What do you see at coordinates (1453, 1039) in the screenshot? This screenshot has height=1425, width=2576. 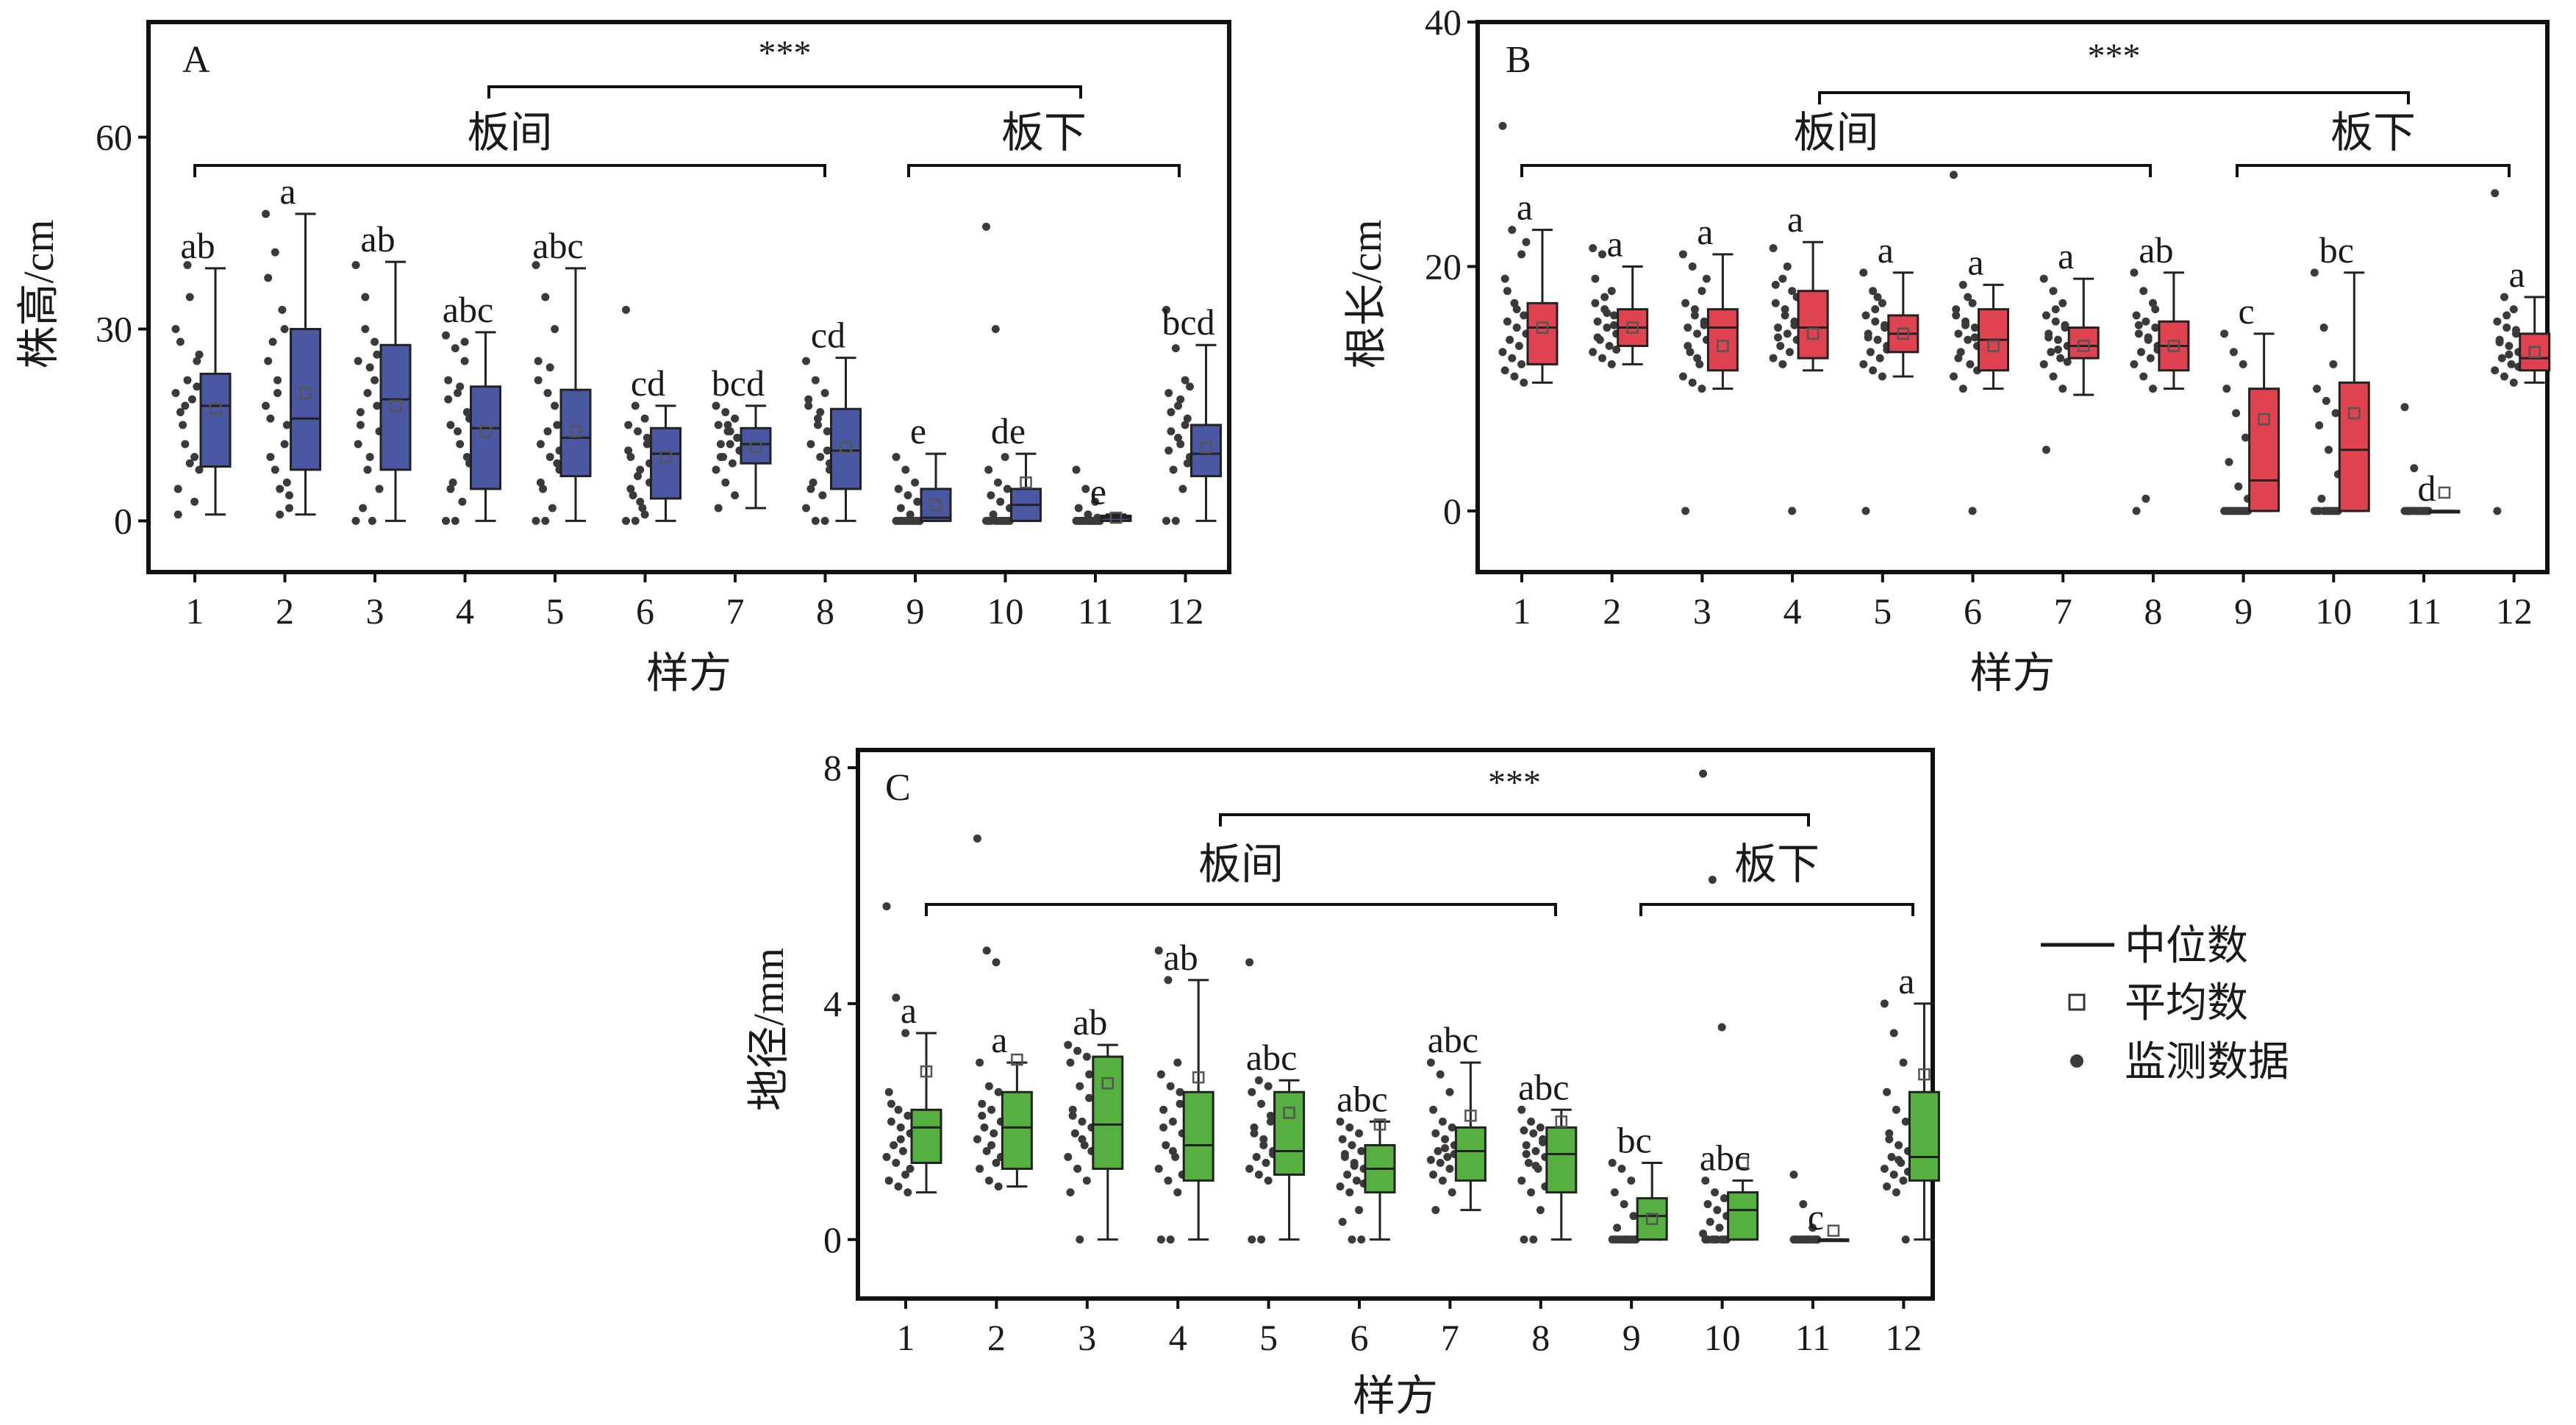 I see `significance-letter: abc` at bounding box center [1453, 1039].